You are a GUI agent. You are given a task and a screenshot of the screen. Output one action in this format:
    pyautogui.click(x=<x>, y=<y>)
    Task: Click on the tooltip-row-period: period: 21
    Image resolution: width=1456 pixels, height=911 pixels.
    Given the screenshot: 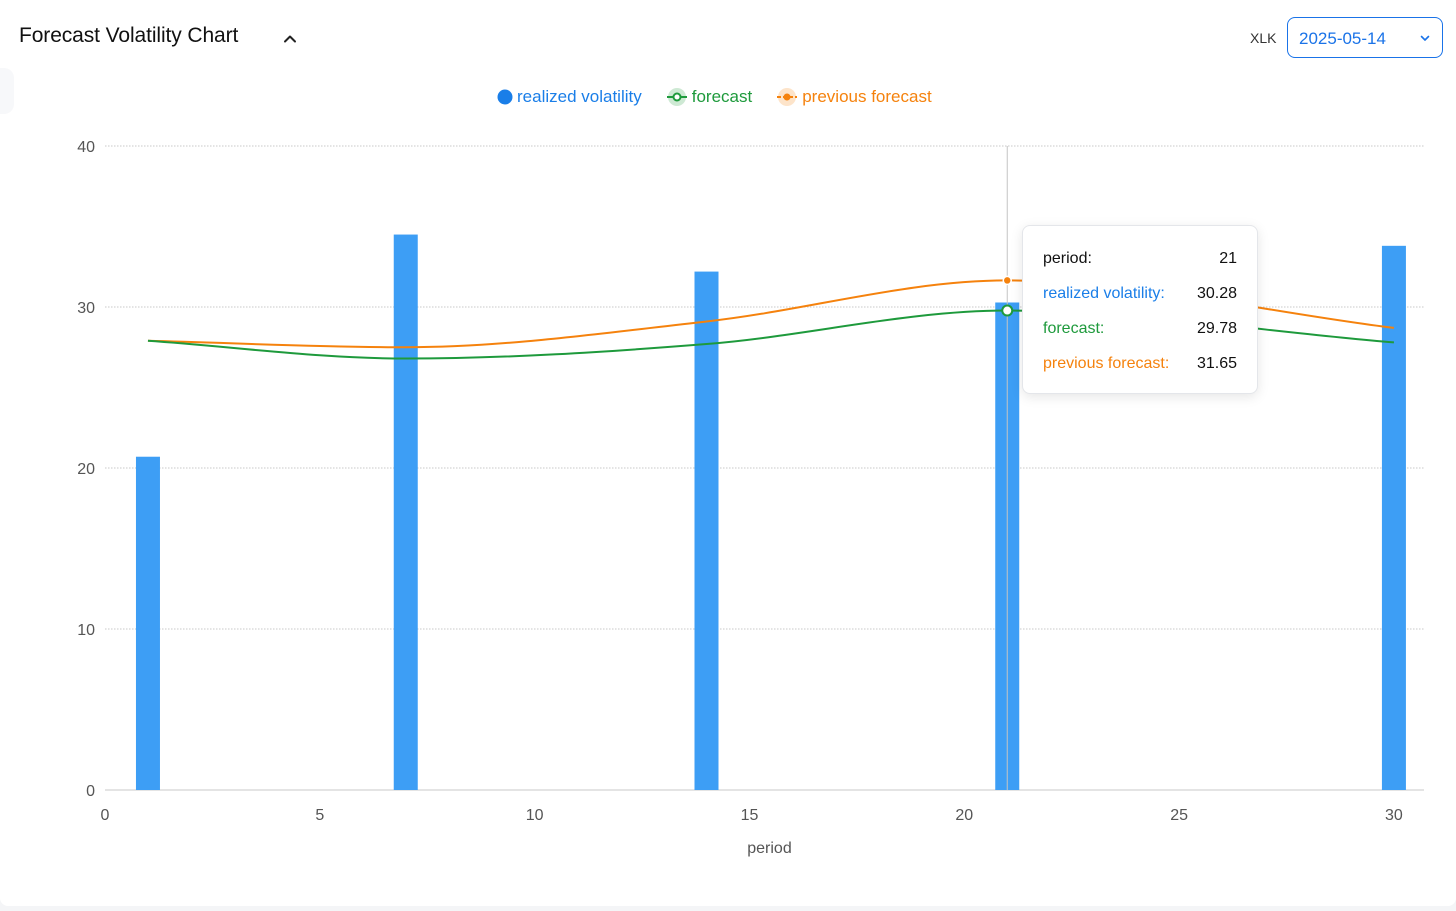 What is the action you would take?
    pyautogui.click(x=1140, y=259)
    